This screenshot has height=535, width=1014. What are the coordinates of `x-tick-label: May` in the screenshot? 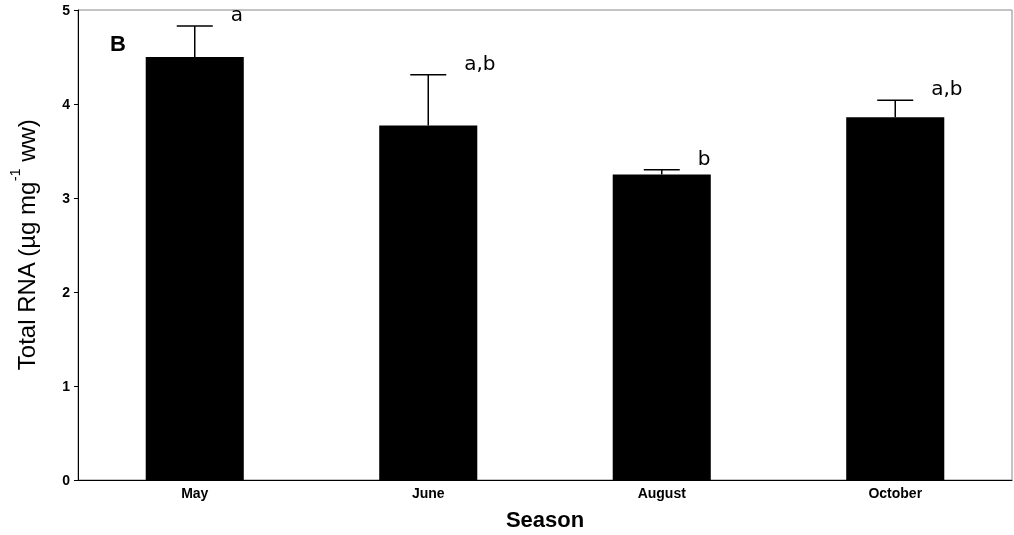 It's located at (195, 493).